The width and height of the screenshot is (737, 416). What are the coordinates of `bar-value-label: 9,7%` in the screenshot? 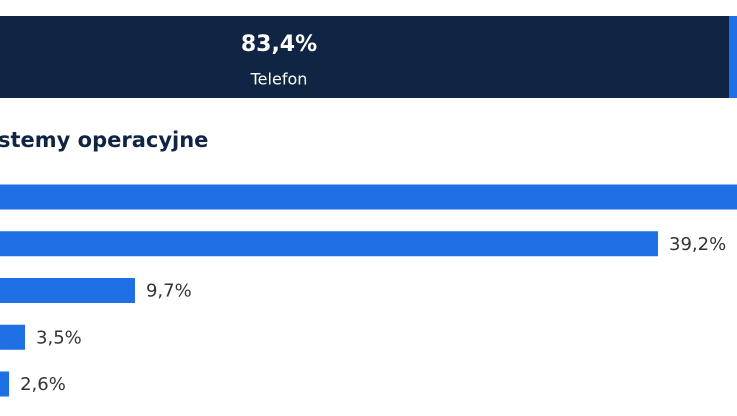 It's located at (169, 291).